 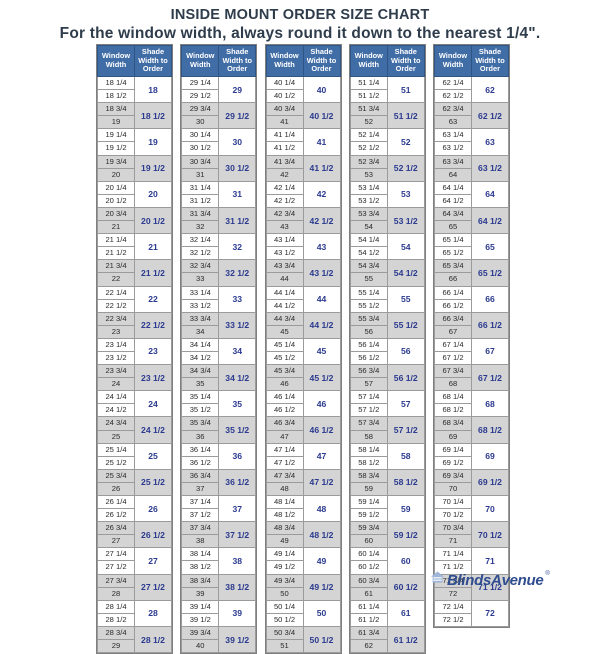 I want to click on table-row: 45 1/2, so click(x=302, y=358).